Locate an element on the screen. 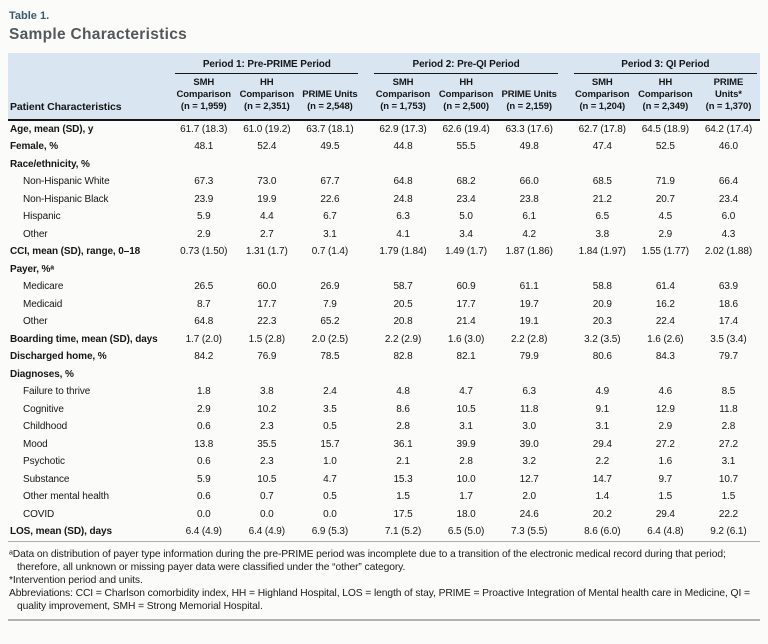 The width and height of the screenshot is (768, 644). cell-value: 8.7 is located at coordinates (203, 304).